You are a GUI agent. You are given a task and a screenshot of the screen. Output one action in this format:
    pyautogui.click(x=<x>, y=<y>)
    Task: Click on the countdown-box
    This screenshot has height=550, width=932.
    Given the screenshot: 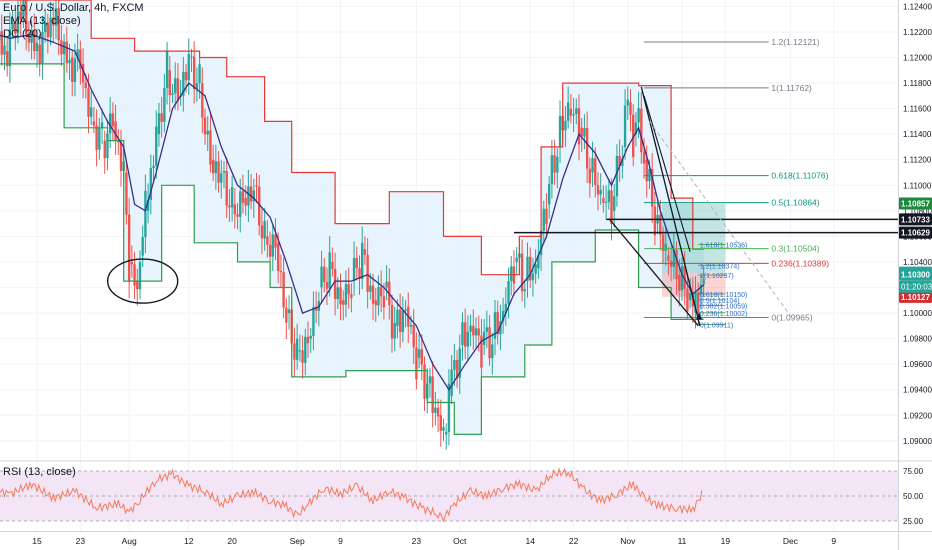 What is the action you would take?
    pyautogui.click(x=915, y=286)
    